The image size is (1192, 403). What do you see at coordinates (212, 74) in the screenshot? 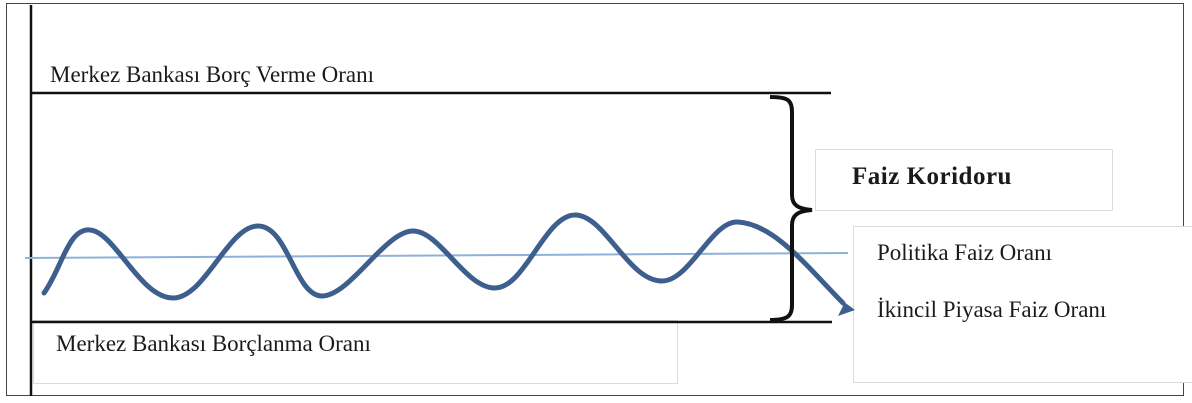
I see `lending-rate-label: Merkez Bankası Borç Verme Oranı` at bounding box center [212, 74].